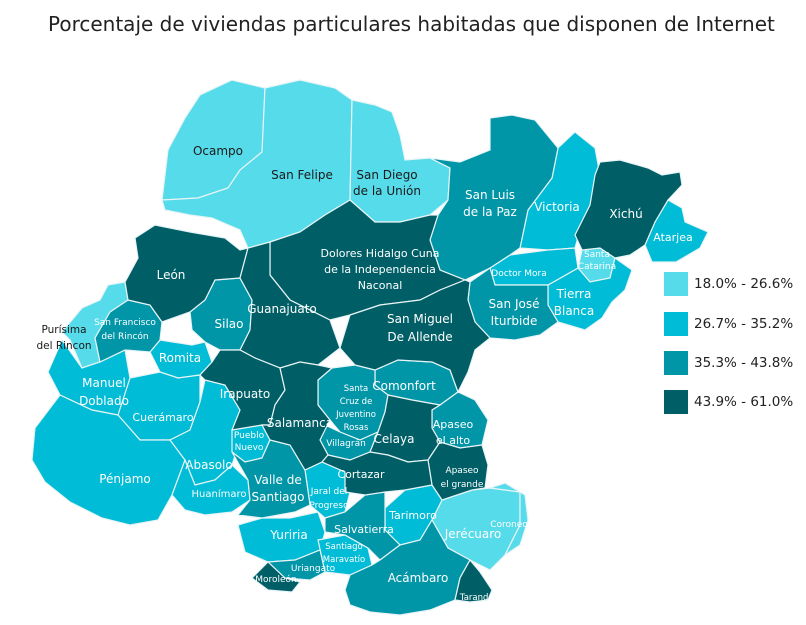  I want to click on region-valle-santiago, so click(271, 479).